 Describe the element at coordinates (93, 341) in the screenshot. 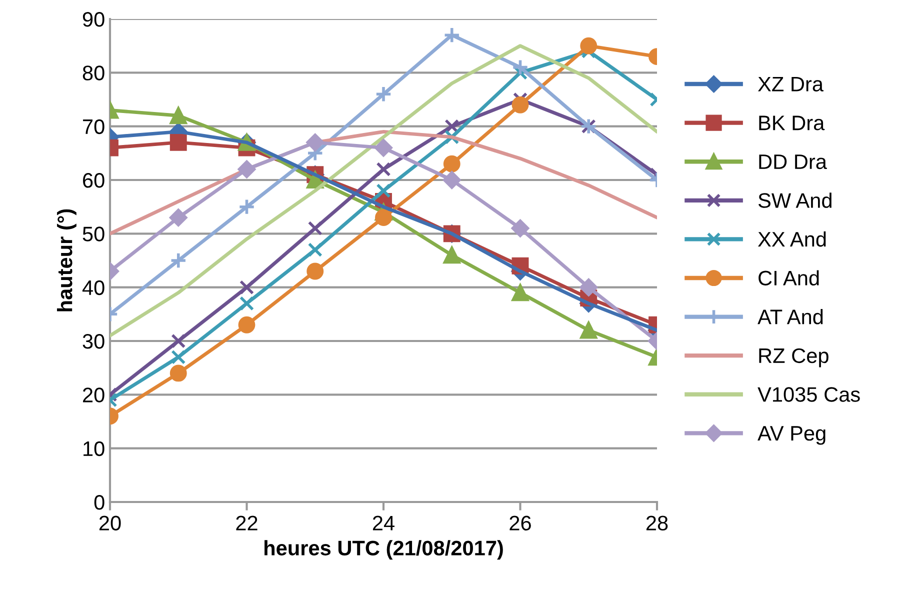

I see `y-tick-label: 30` at that location.